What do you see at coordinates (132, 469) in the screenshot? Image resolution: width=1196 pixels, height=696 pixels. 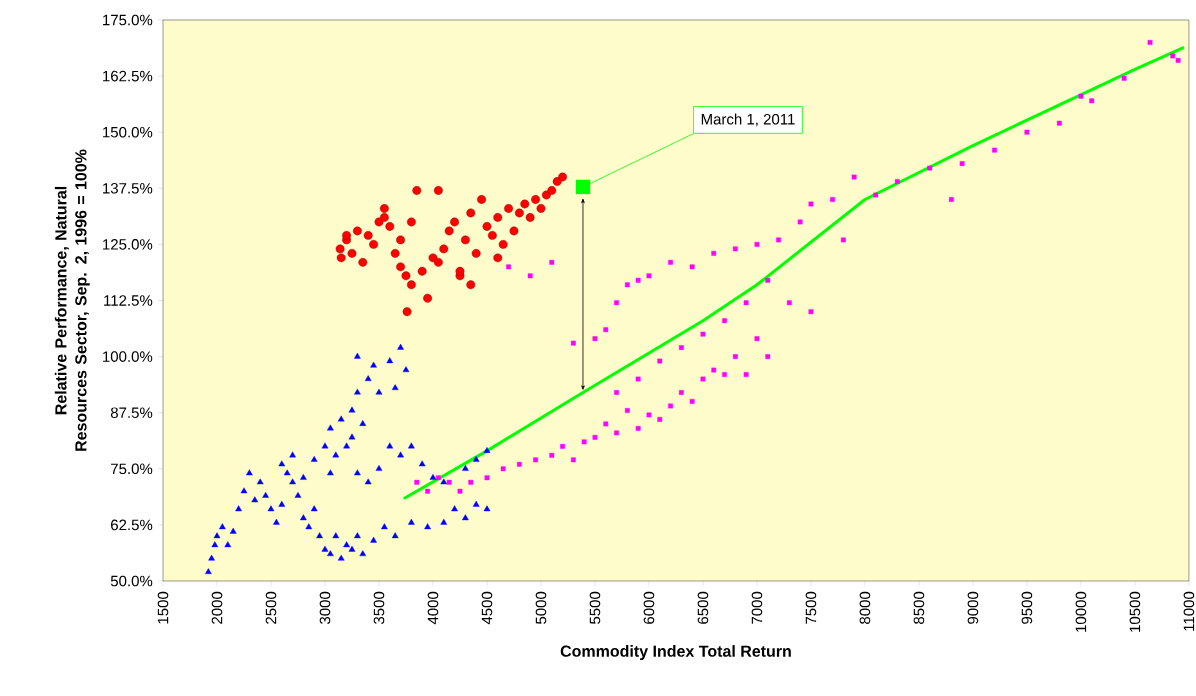 I see `y-tick-label: 75.0%` at bounding box center [132, 469].